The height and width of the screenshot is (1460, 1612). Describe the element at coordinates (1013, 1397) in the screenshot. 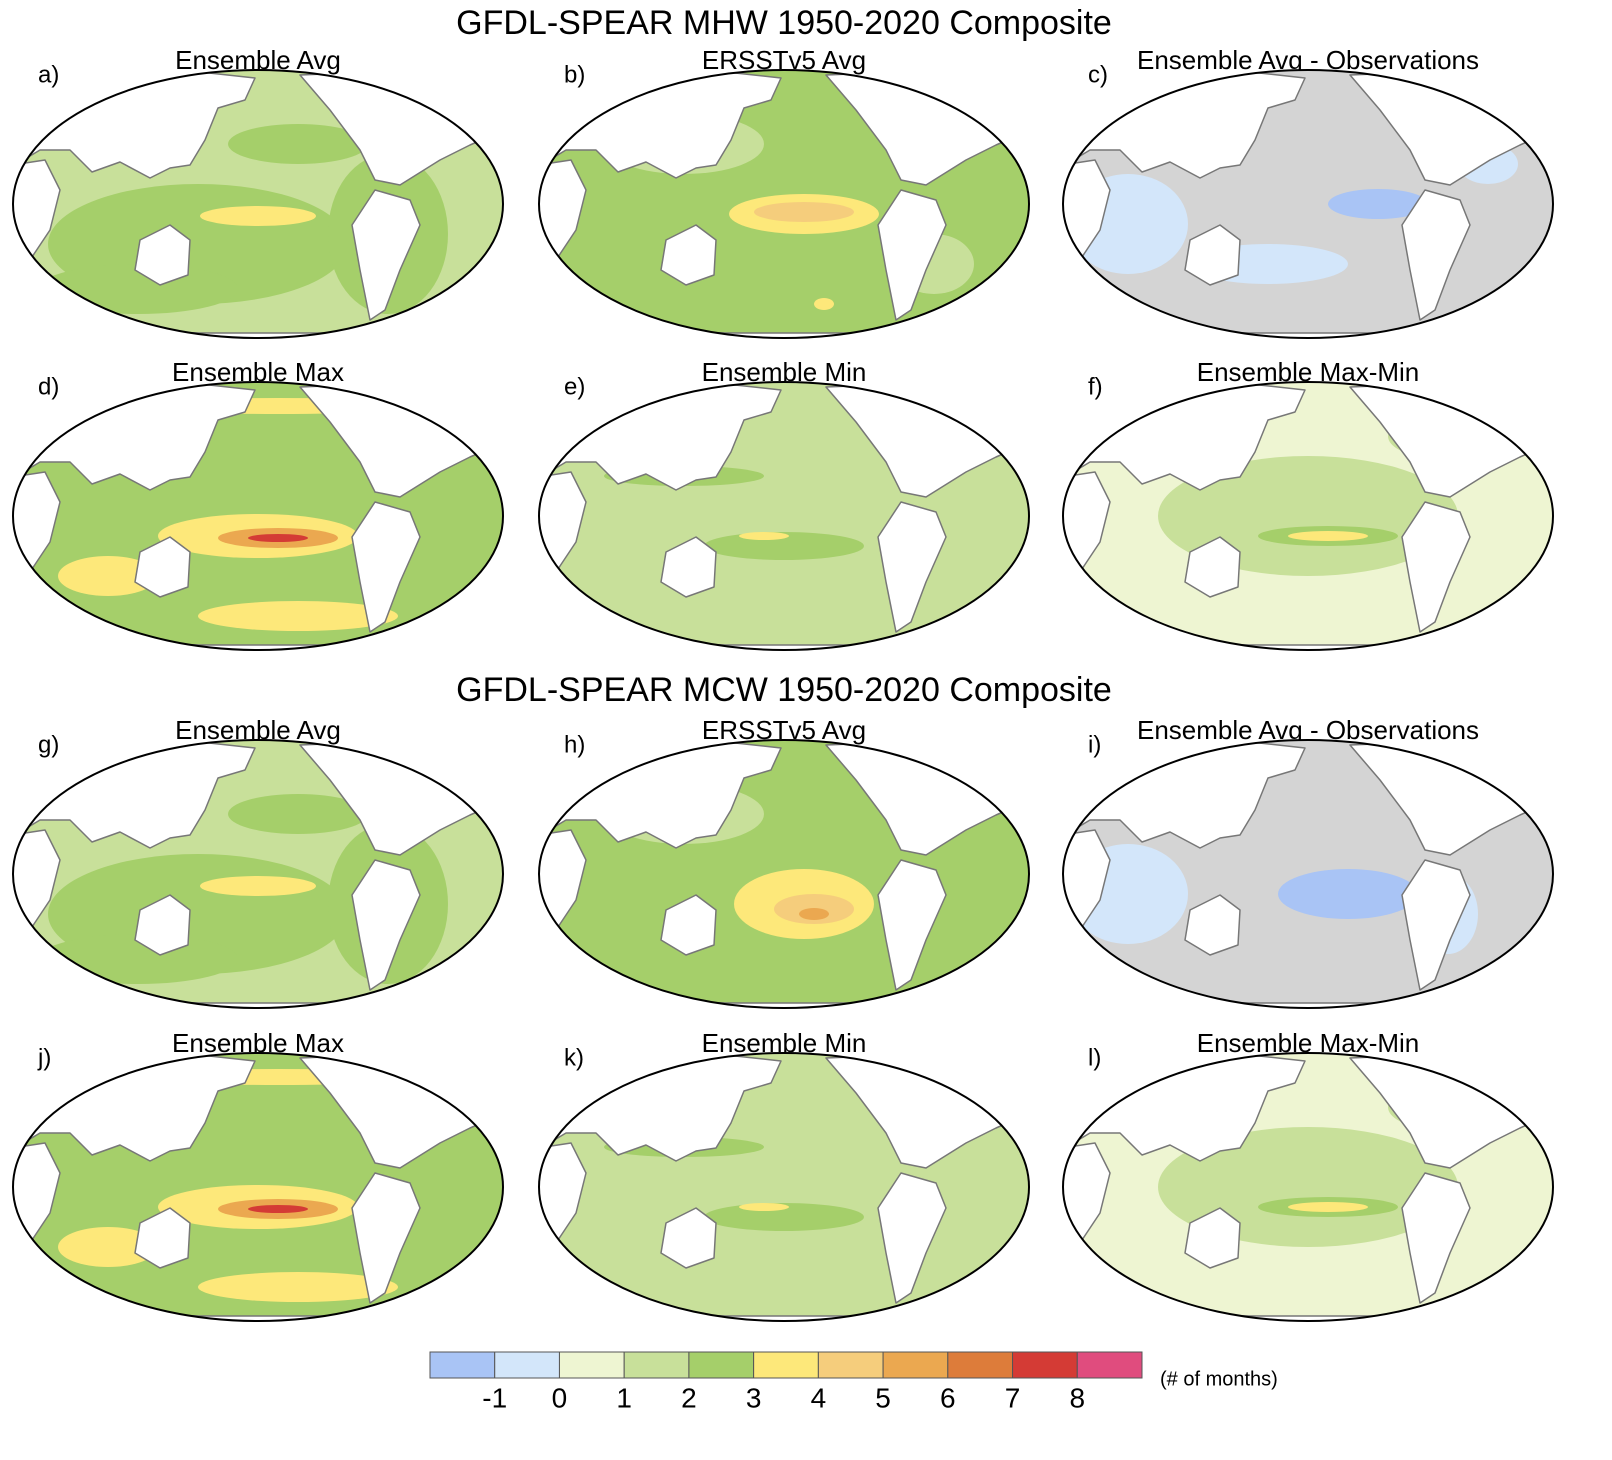

I see `colorbar-tick-label: 7` at that location.